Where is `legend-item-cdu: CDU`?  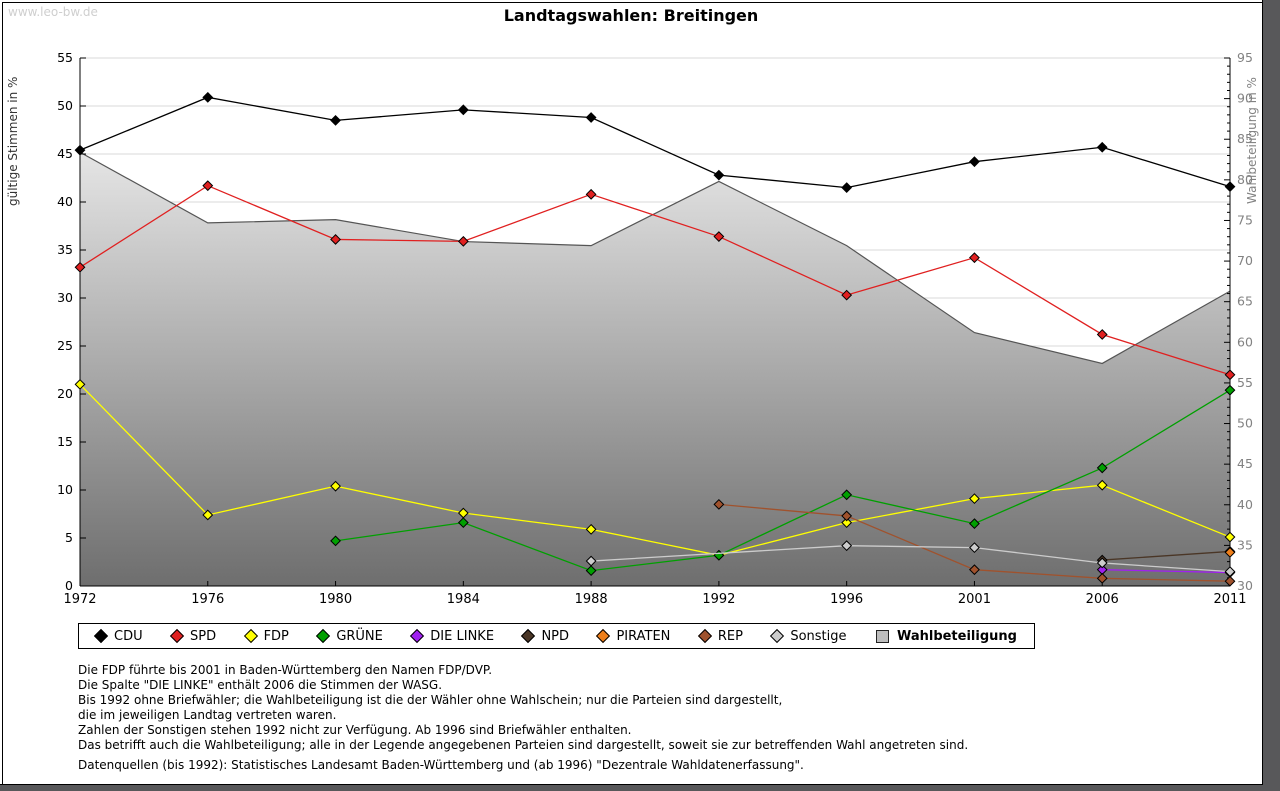
legend-item-cdu: CDU is located at coordinates (118, 636).